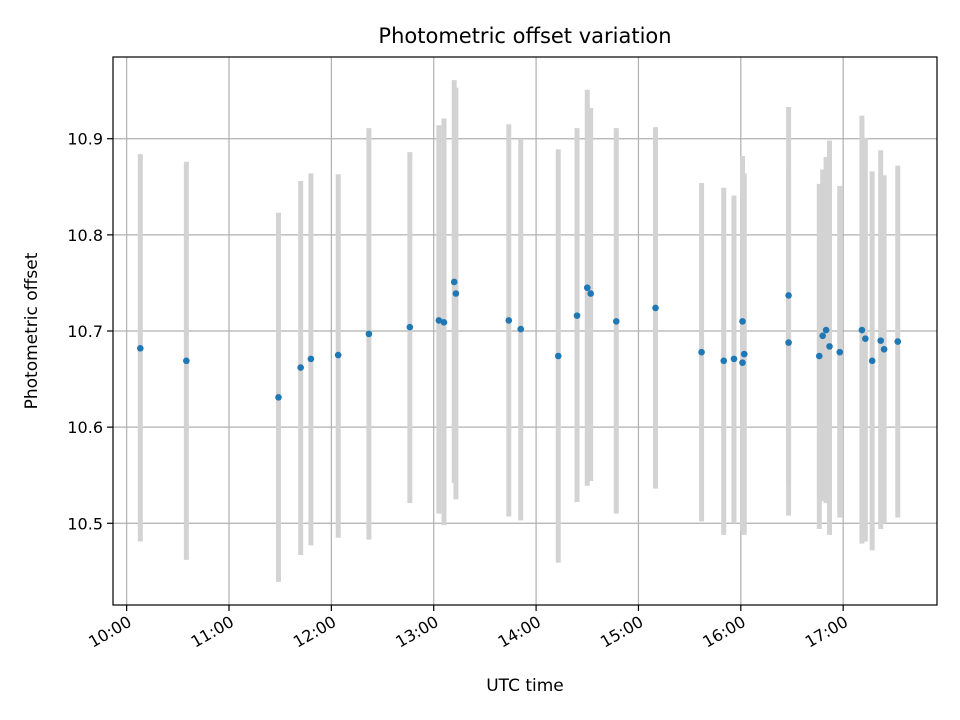 This screenshot has width=960, height=720. What do you see at coordinates (826, 632) in the screenshot?
I see `x-tick-label: 17:00` at bounding box center [826, 632].